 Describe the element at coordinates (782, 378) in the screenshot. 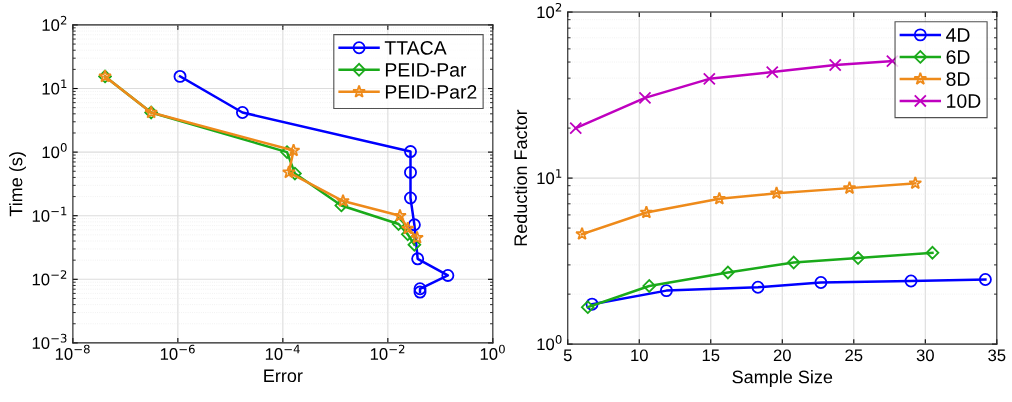

I see `x-axis-title: Sample Size` at that location.